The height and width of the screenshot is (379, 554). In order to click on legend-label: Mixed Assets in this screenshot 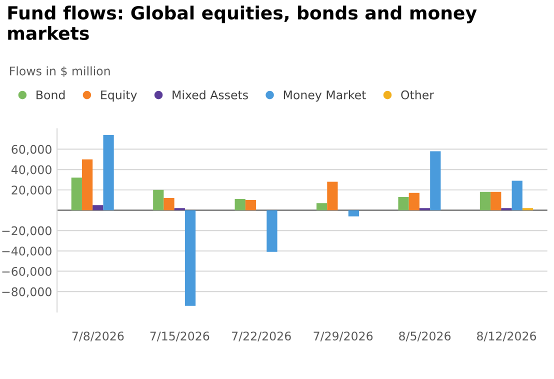, I will do `click(210, 95)`.